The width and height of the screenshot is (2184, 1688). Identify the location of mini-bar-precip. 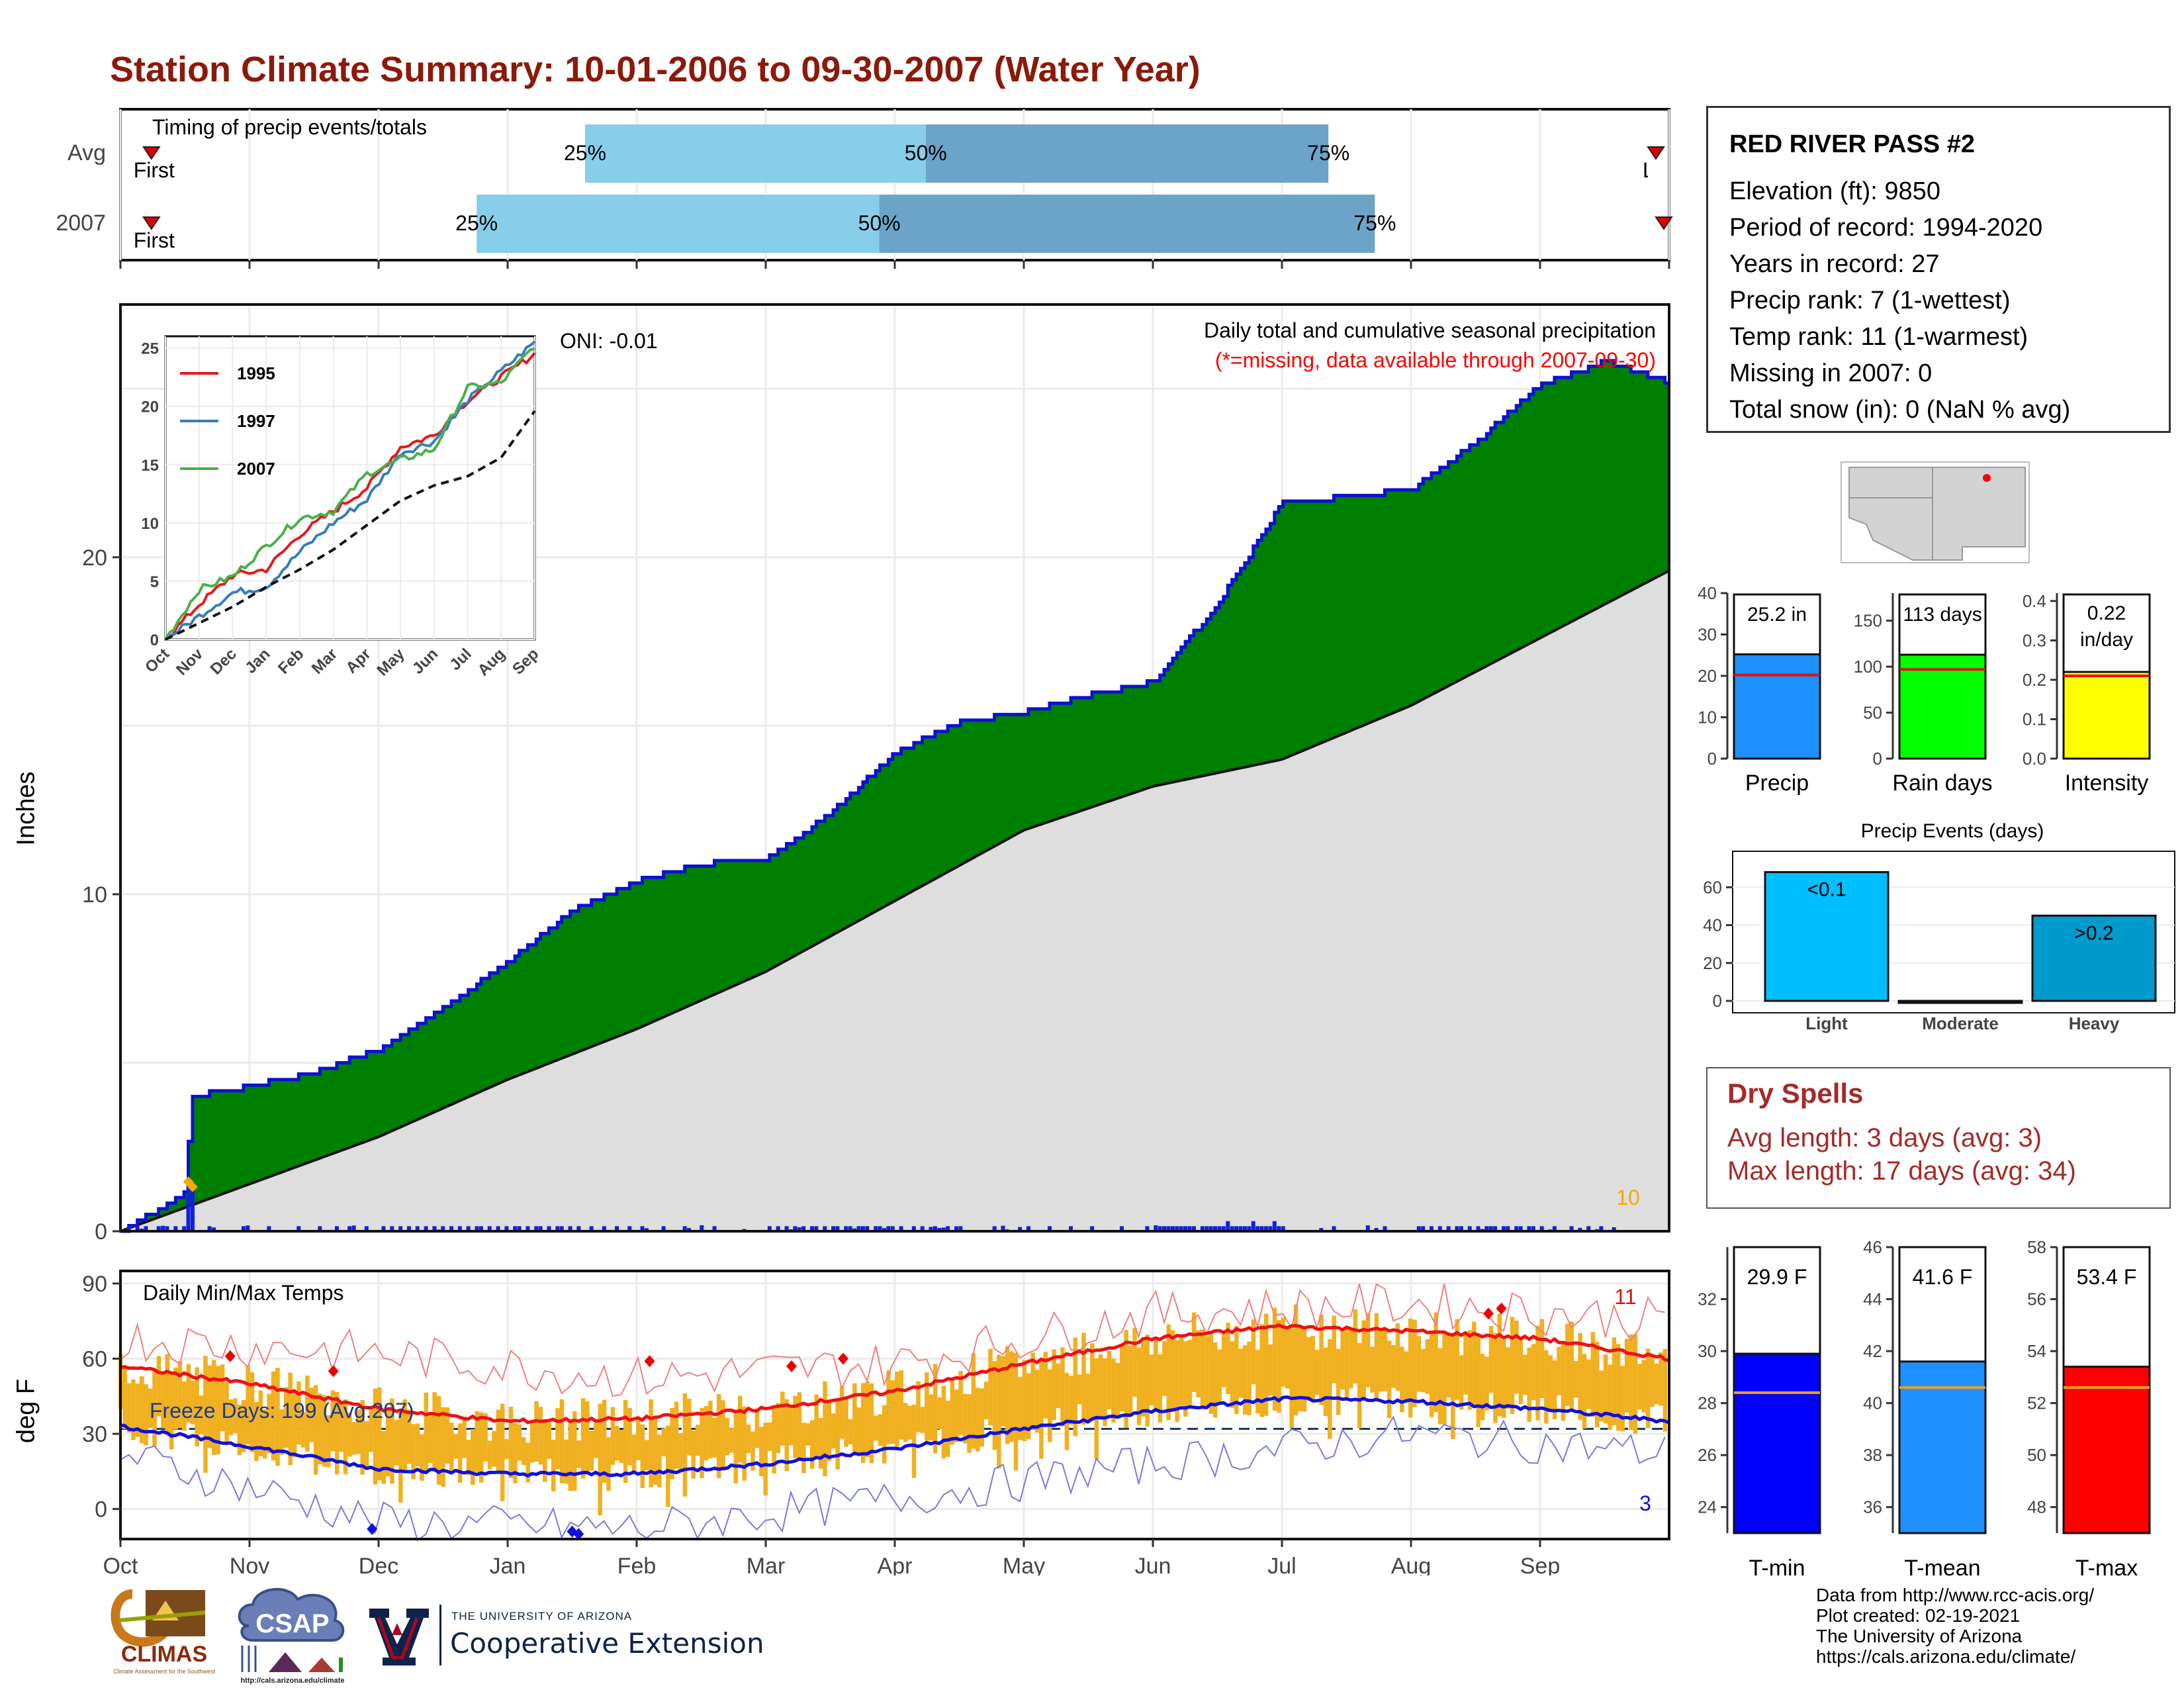
(1777, 706).